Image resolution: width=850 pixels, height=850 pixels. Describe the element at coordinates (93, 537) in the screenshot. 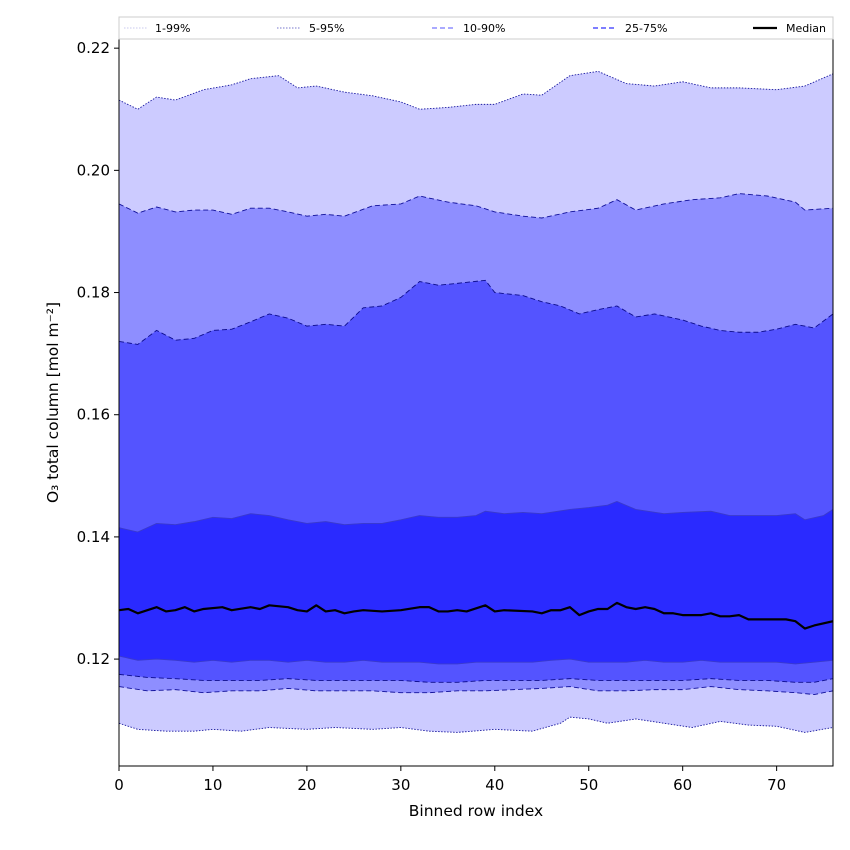

I see `y-tick-label: 0.14` at that location.